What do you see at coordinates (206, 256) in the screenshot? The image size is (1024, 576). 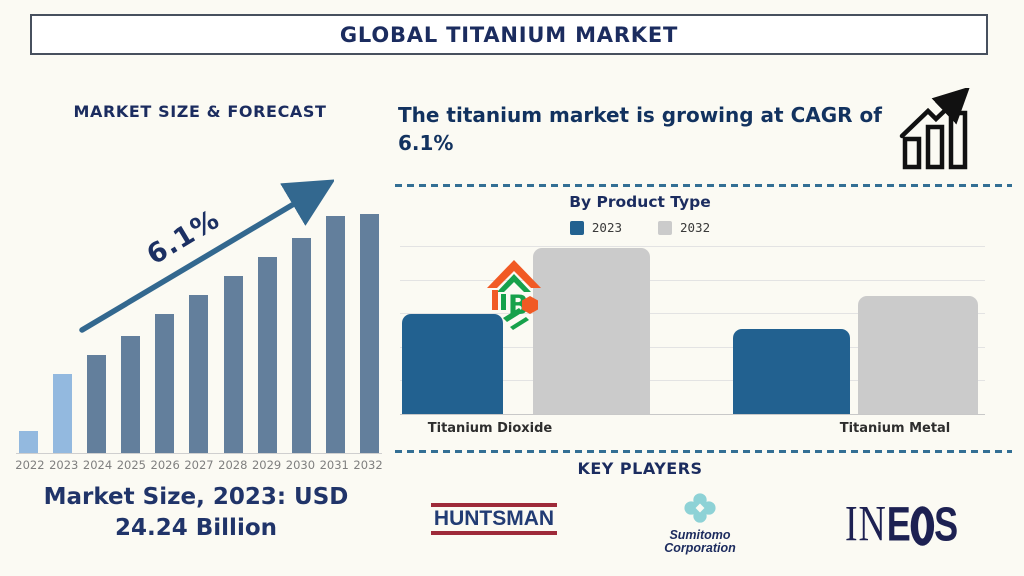 I see `growth-trend-arrow` at bounding box center [206, 256].